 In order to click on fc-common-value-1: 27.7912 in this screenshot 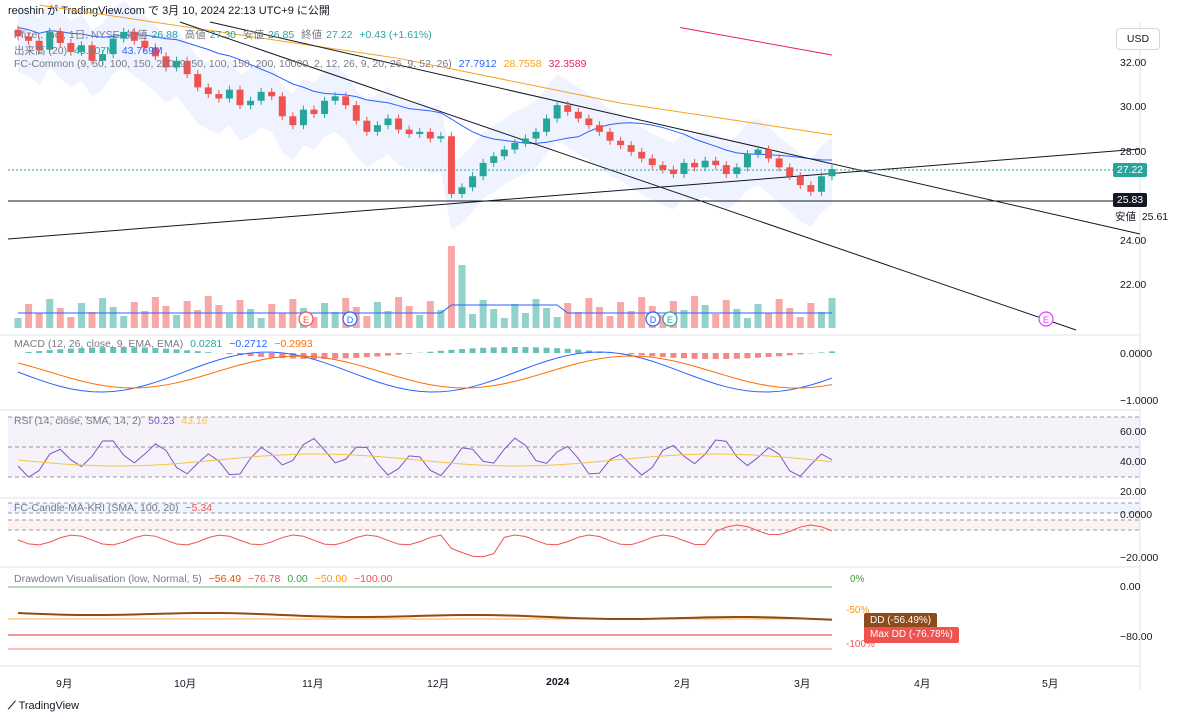, I will do `click(477, 64)`.